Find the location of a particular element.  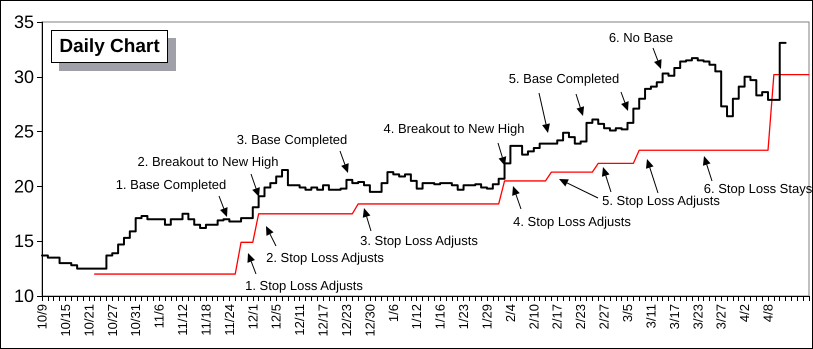

x-tick-label: 12/11 is located at coordinates (300, 320).